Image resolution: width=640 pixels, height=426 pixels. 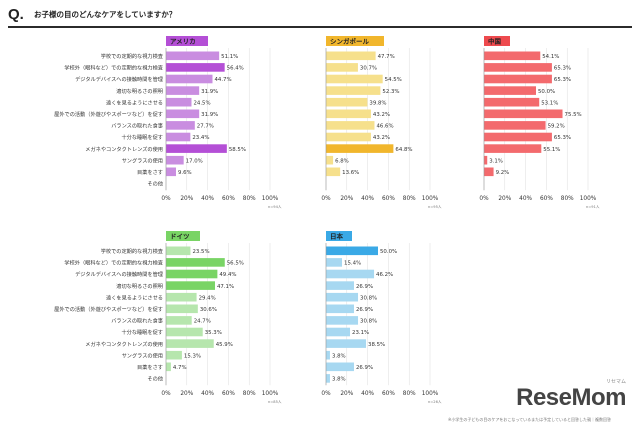 What do you see at coordinates (275, 401) in the screenshot?
I see `sample-size-label: n=85人` at bounding box center [275, 401].